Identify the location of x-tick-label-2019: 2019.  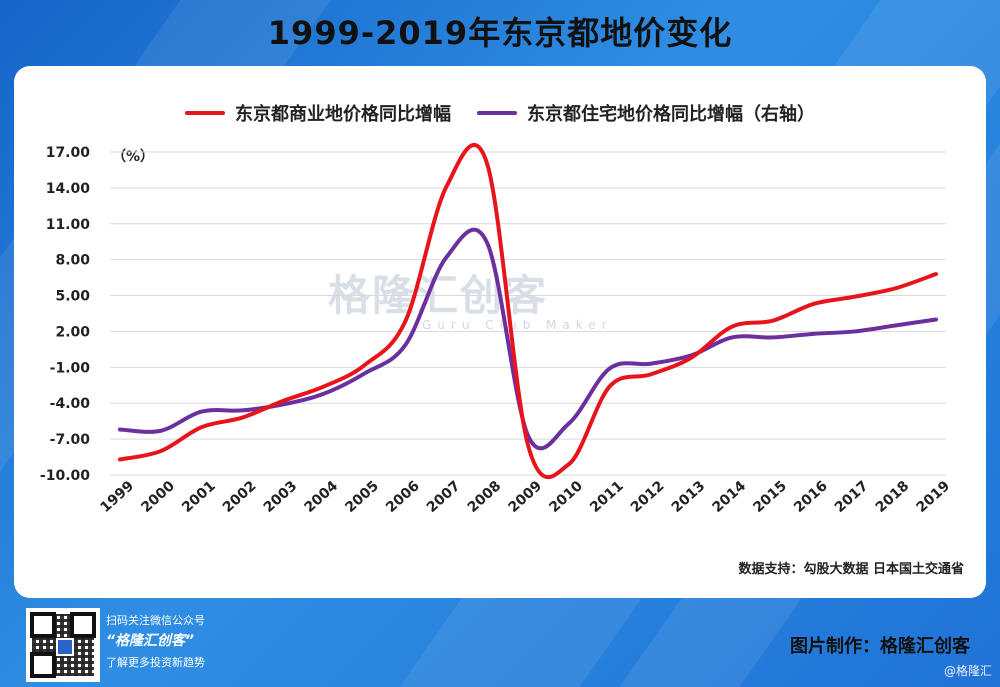
(933, 497).